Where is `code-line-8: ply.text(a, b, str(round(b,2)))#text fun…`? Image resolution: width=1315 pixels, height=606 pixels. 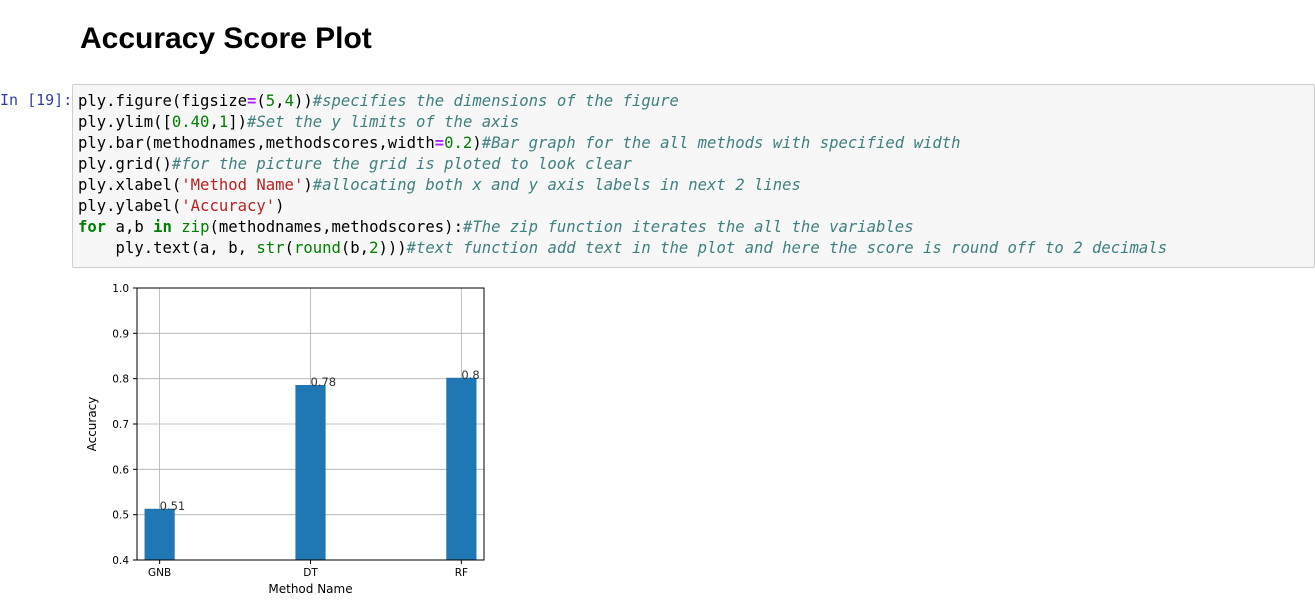 code-line-8: ply.text(a, b, str(round(b,2)))#text fun… is located at coordinates (623, 248).